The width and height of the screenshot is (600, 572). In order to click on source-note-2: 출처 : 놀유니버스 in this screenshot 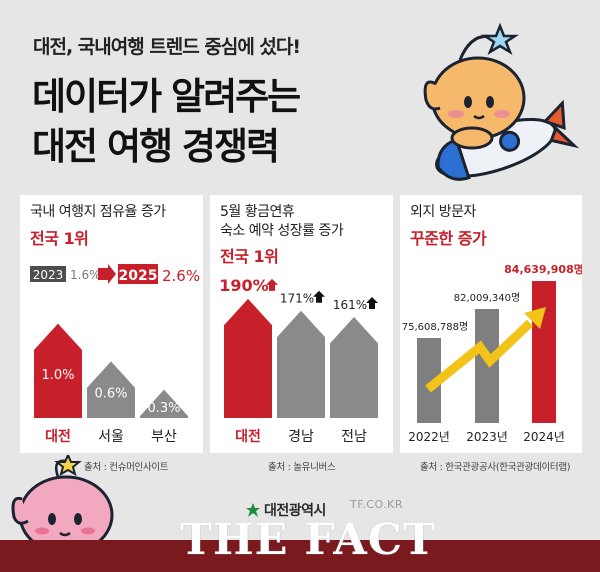, I will do `click(302, 467)`.